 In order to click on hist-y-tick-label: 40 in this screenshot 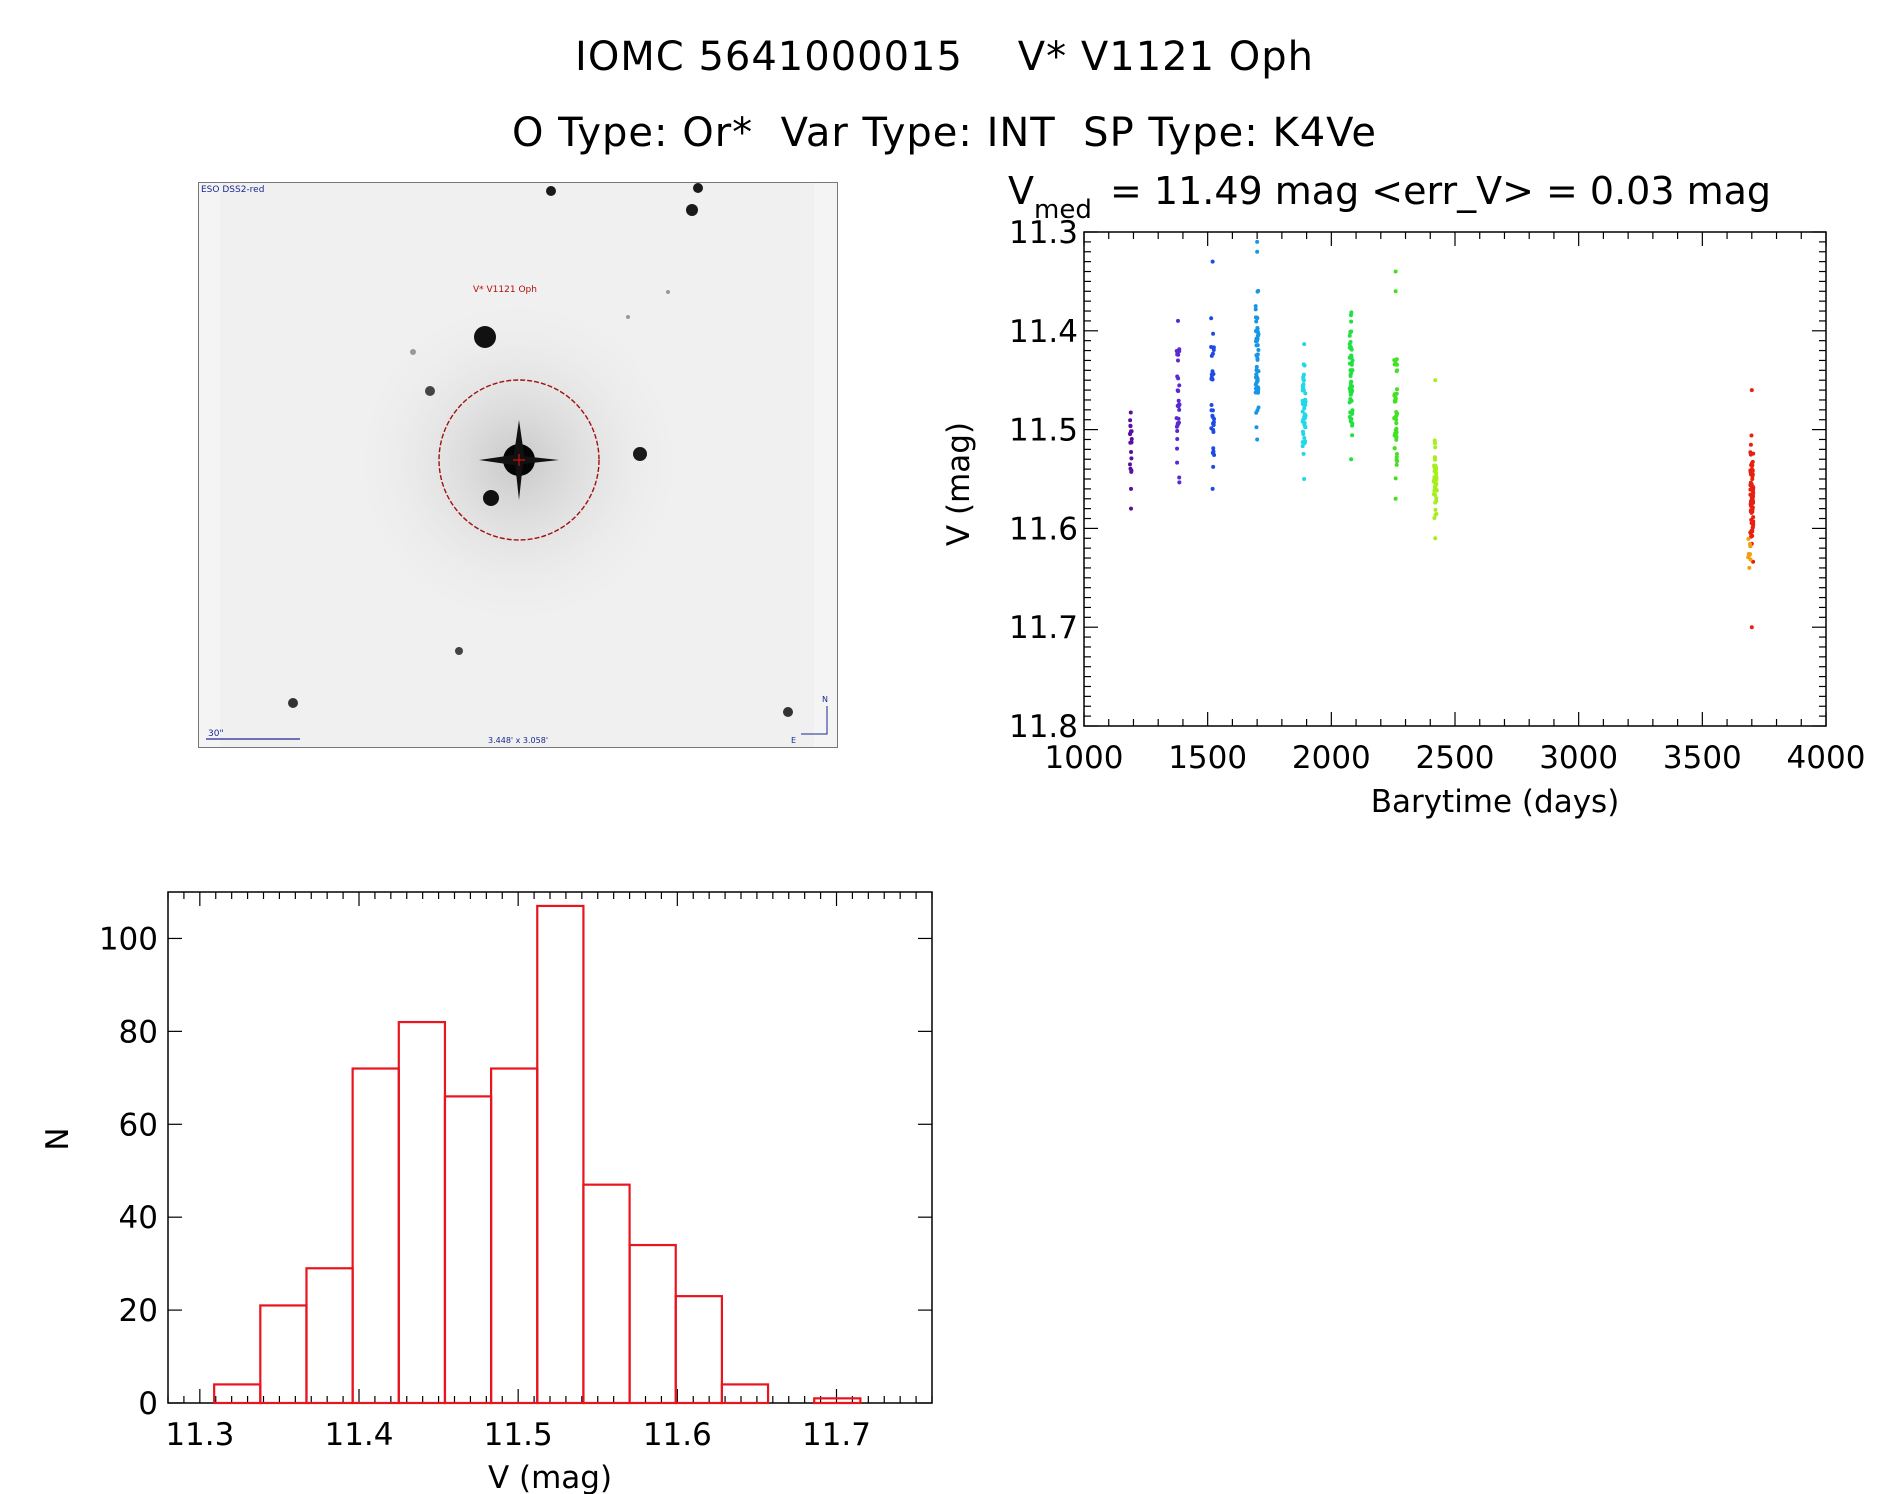, I will do `click(138, 1218)`.